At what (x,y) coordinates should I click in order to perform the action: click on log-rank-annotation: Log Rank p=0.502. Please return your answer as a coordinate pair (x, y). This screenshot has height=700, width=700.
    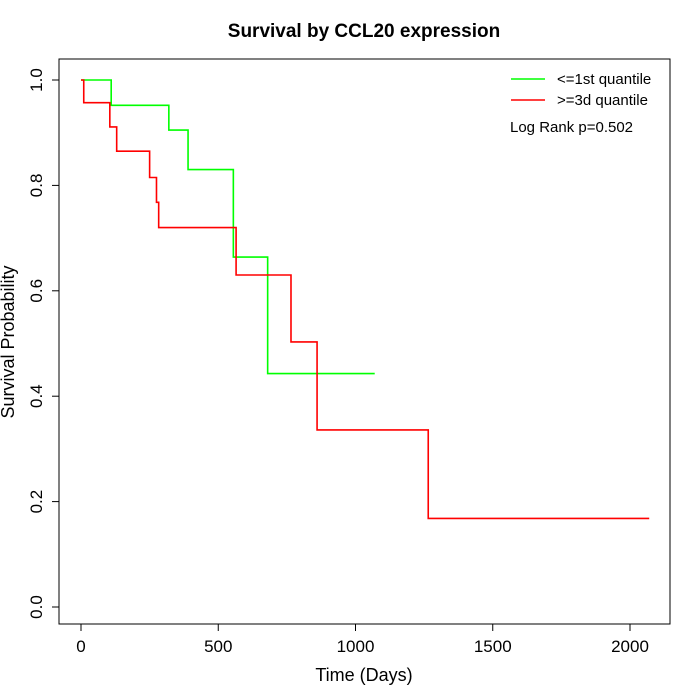
    Looking at the image, I should click on (571, 127).